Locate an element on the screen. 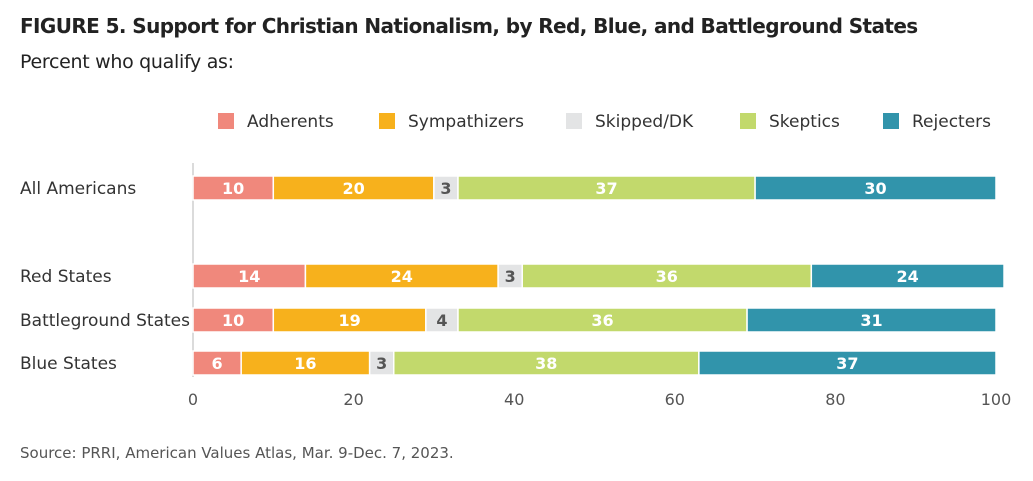 The width and height of the screenshot is (1033, 481). bar-label-all-americans-sympathizers: 20 is located at coordinates (353, 188).